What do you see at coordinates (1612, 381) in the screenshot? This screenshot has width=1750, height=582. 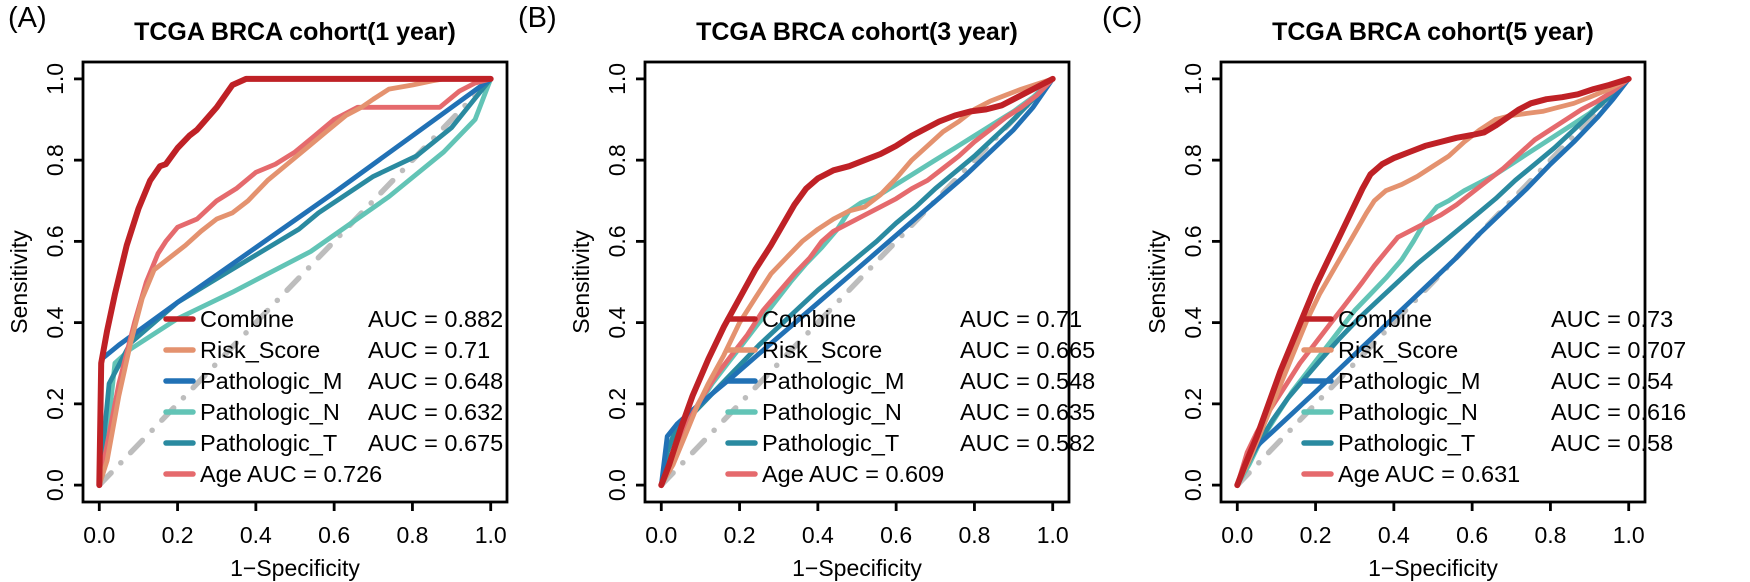 I see `legend-auc-pathologic_m: AUC = 0.54` at bounding box center [1612, 381].